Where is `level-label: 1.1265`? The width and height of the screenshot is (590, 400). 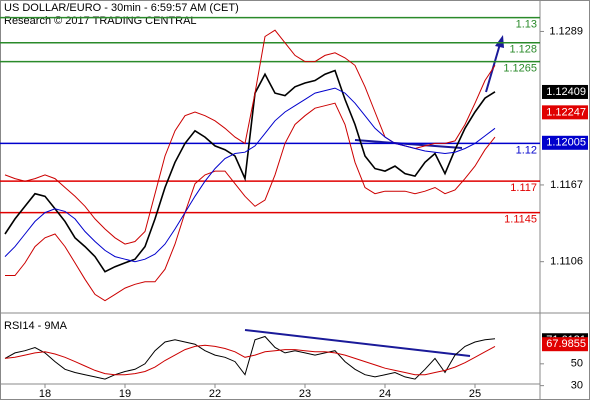
level-label: 1.1265 is located at coordinates (520, 69).